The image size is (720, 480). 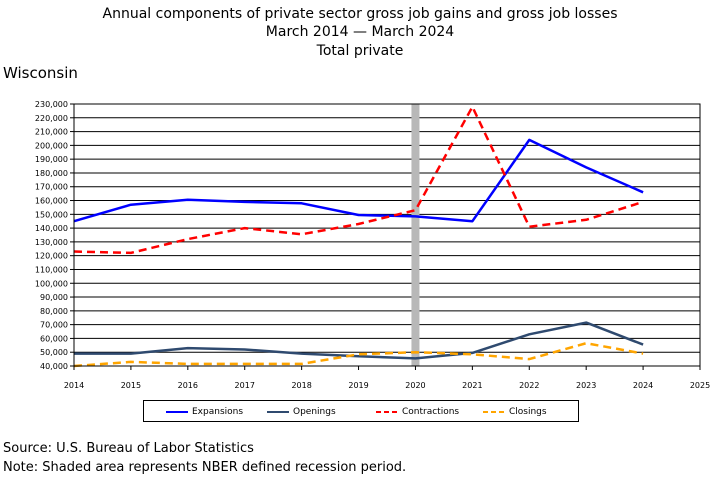 What do you see at coordinates (54, 297) in the screenshot?
I see `y-tick-label: 90,000` at bounding box center [54, 297].